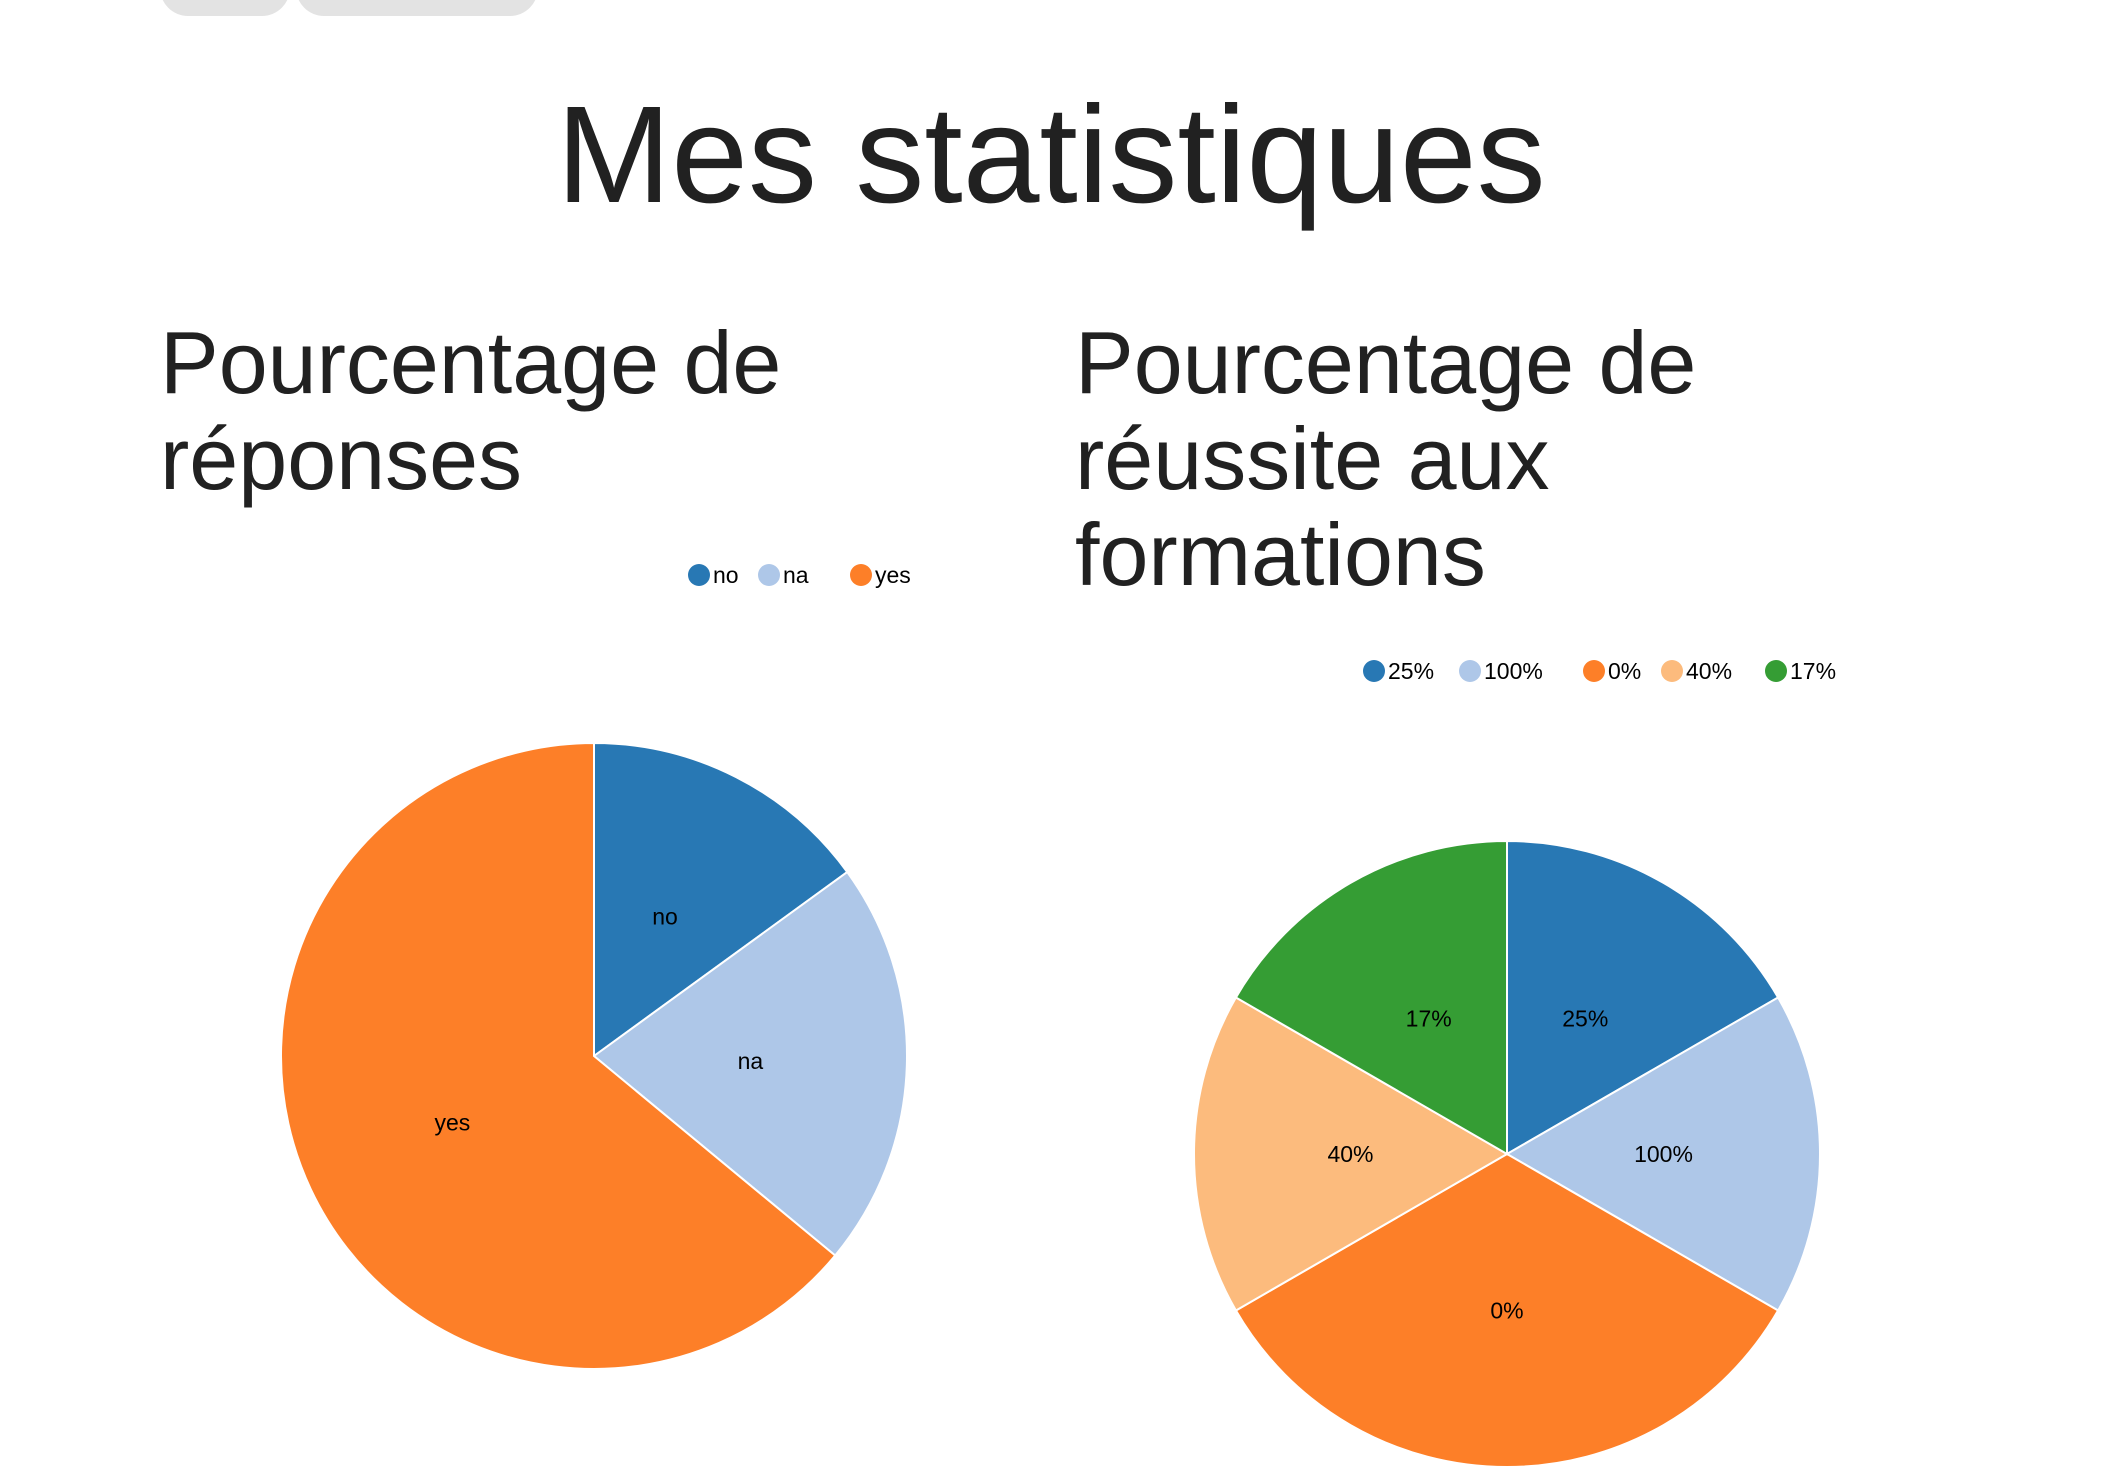  I want to click on responses-chart-title: Pourcentage de réponses, so click(471, 410).